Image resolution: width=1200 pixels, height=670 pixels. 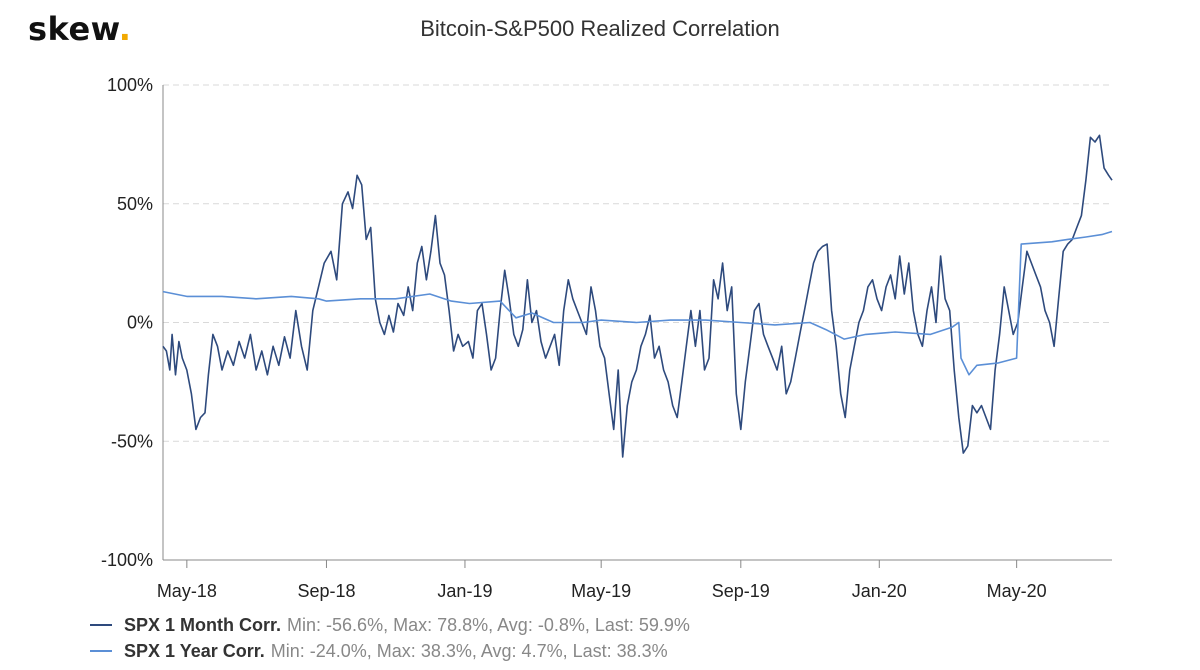 I want to click on y-tick-label: -100%, so click(x=127, y=560).